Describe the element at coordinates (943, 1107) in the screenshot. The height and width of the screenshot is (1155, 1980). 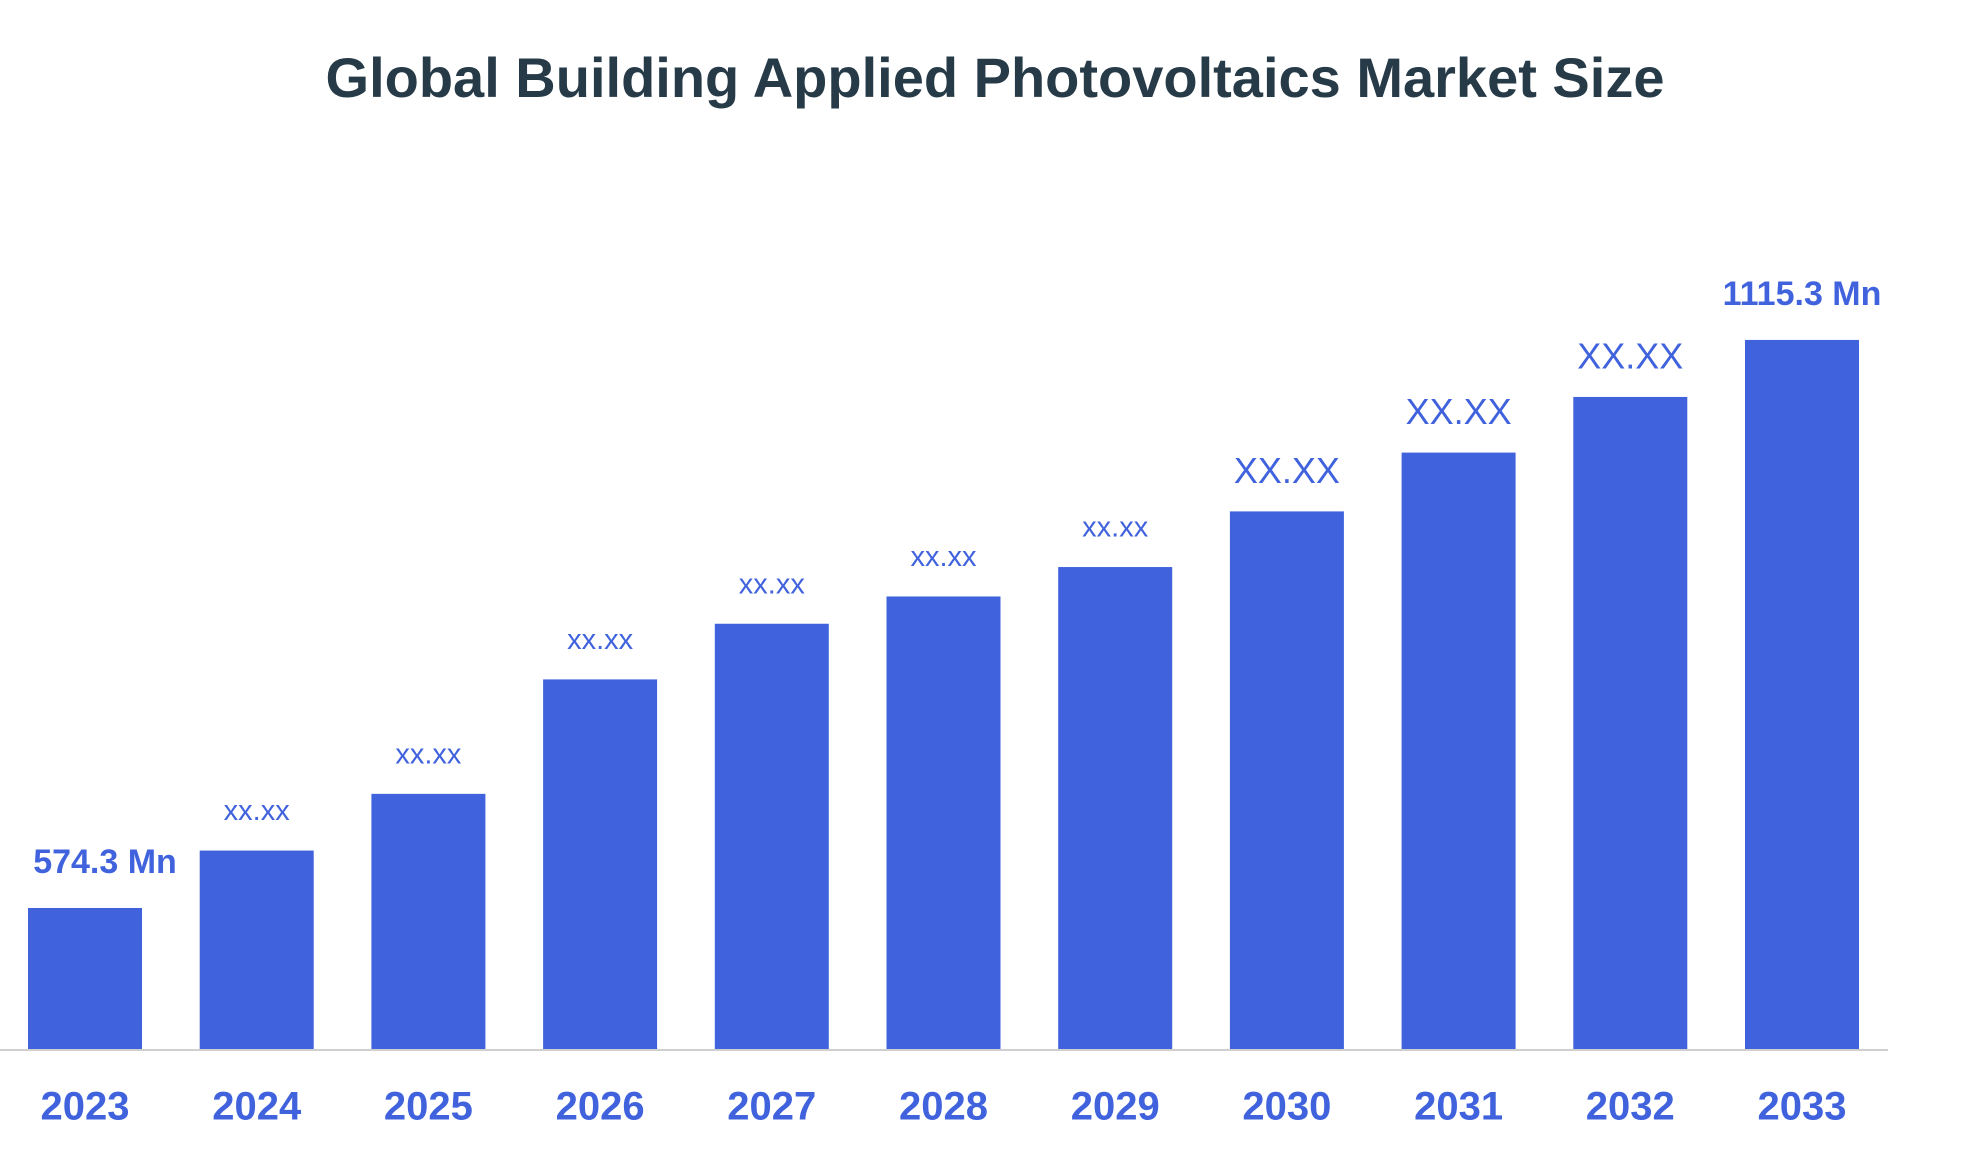
I see `x-tick-label: 2028` at that location.